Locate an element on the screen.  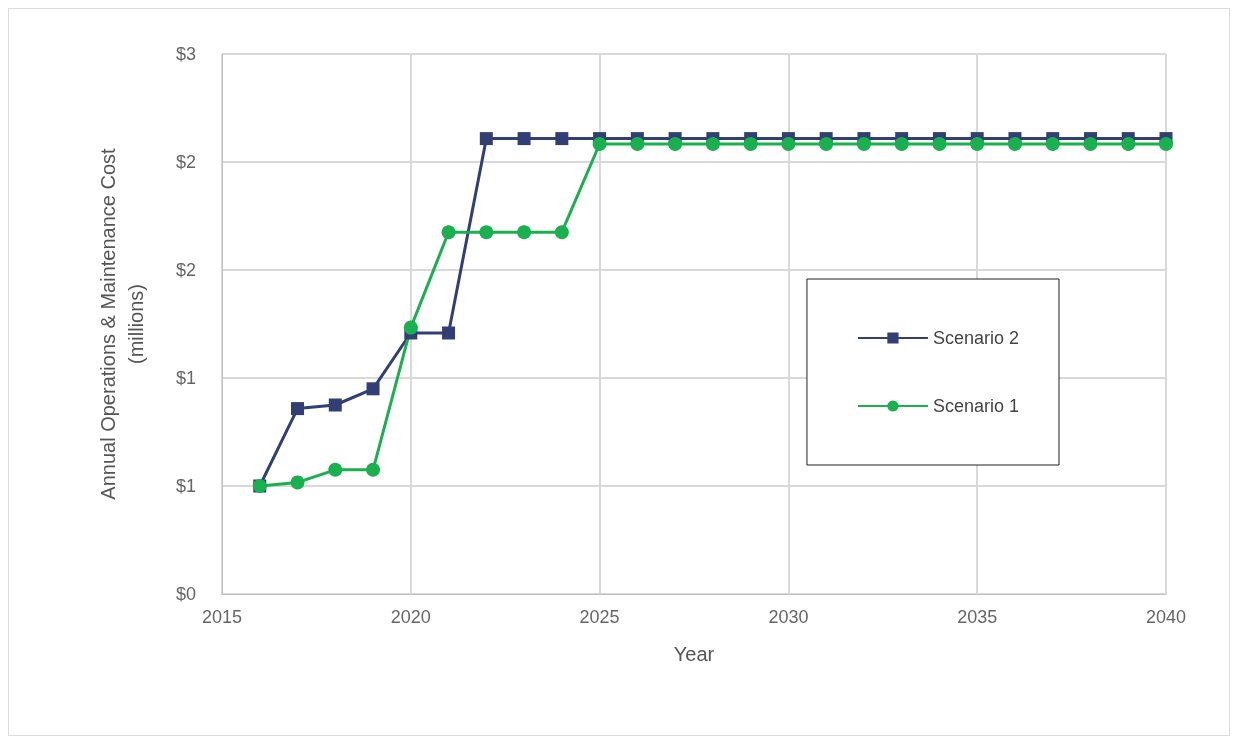
x-tick-label: 2025 is located at coordinates (599, 617).